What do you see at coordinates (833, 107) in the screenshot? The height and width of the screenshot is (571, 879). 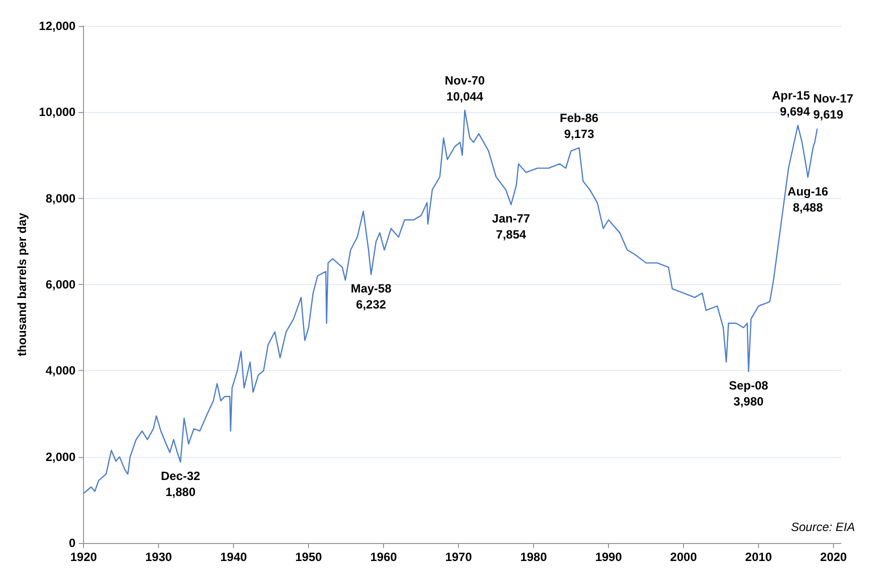 I see `annotation: Nov-17 9,619` at bounding box center [833, 107].